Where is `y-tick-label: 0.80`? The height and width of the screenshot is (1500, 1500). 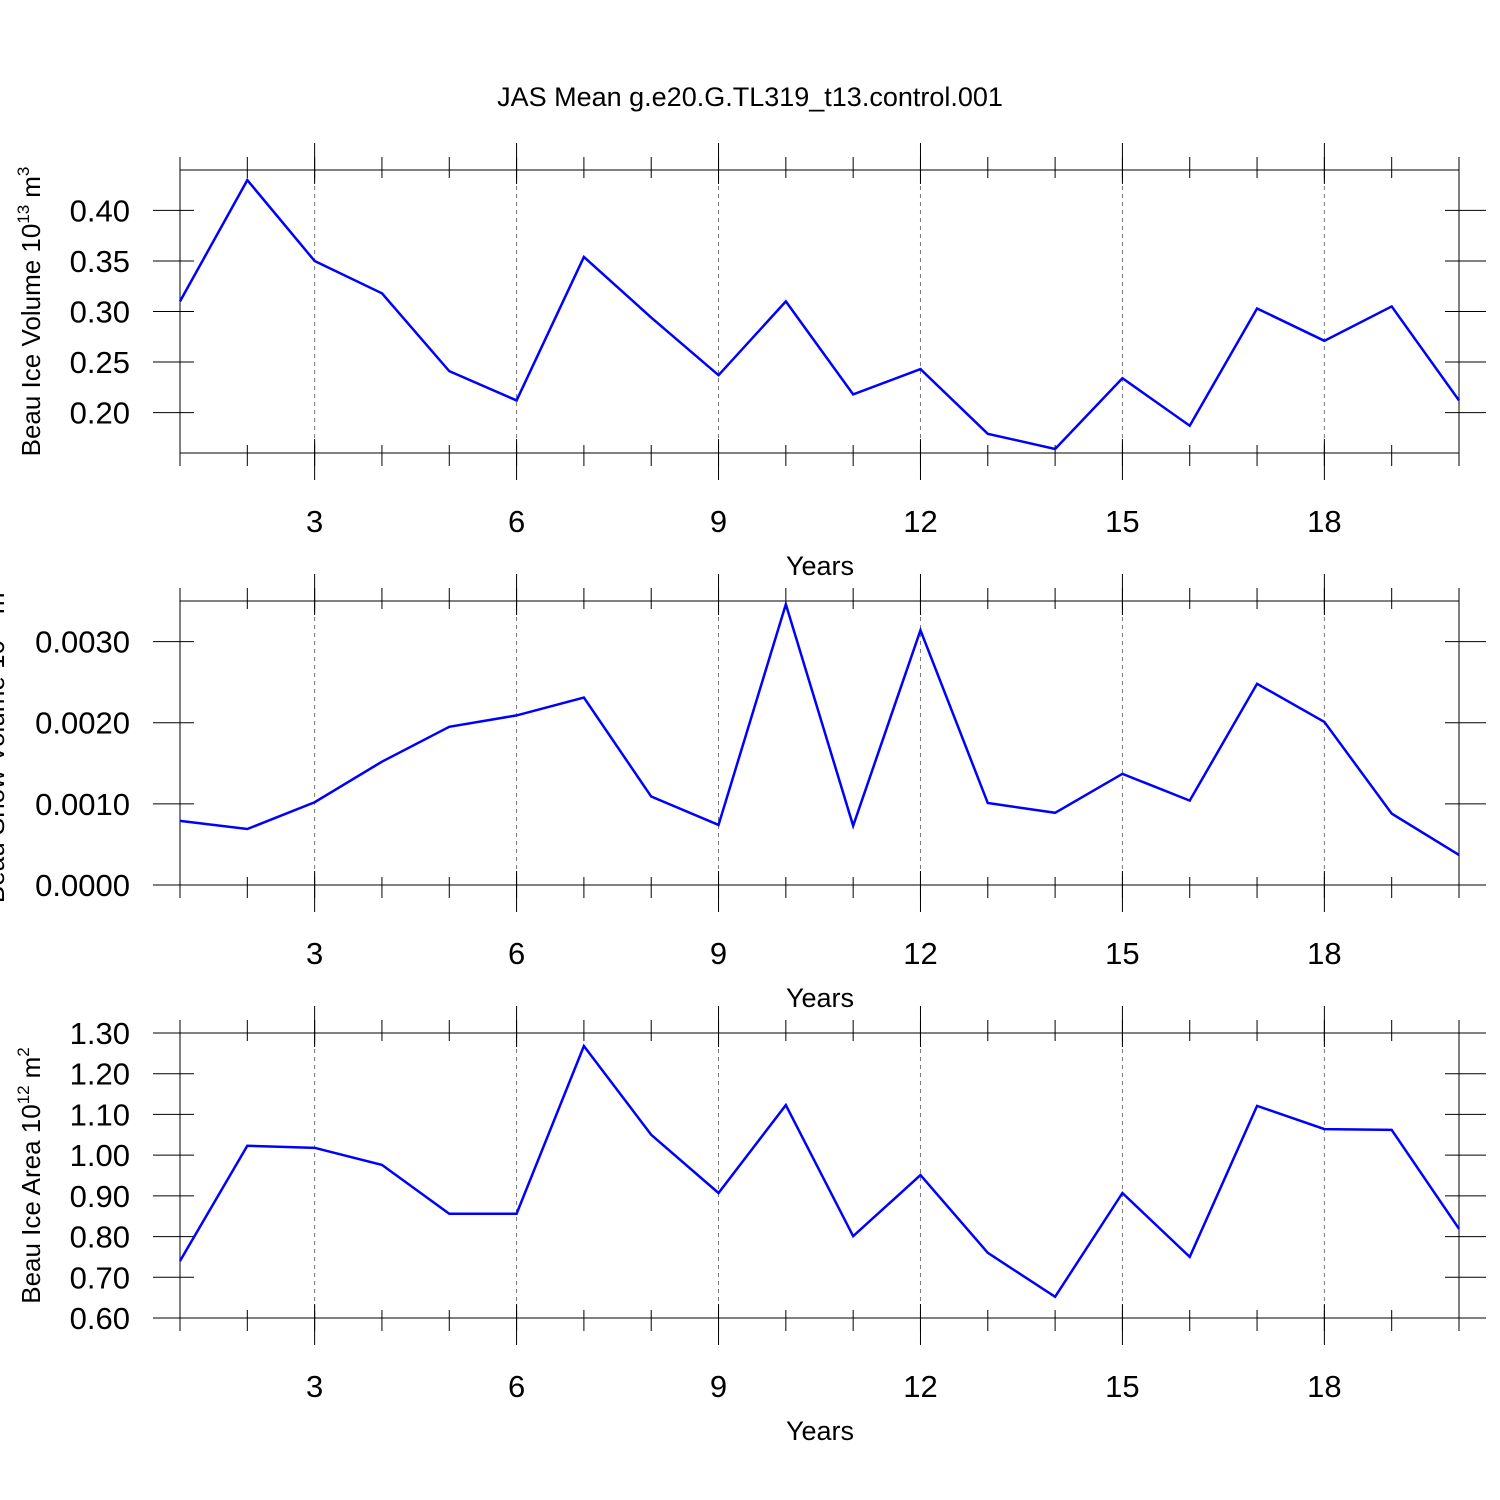 y-tick-label: 0.80 is located at coordinates (100, 1237).